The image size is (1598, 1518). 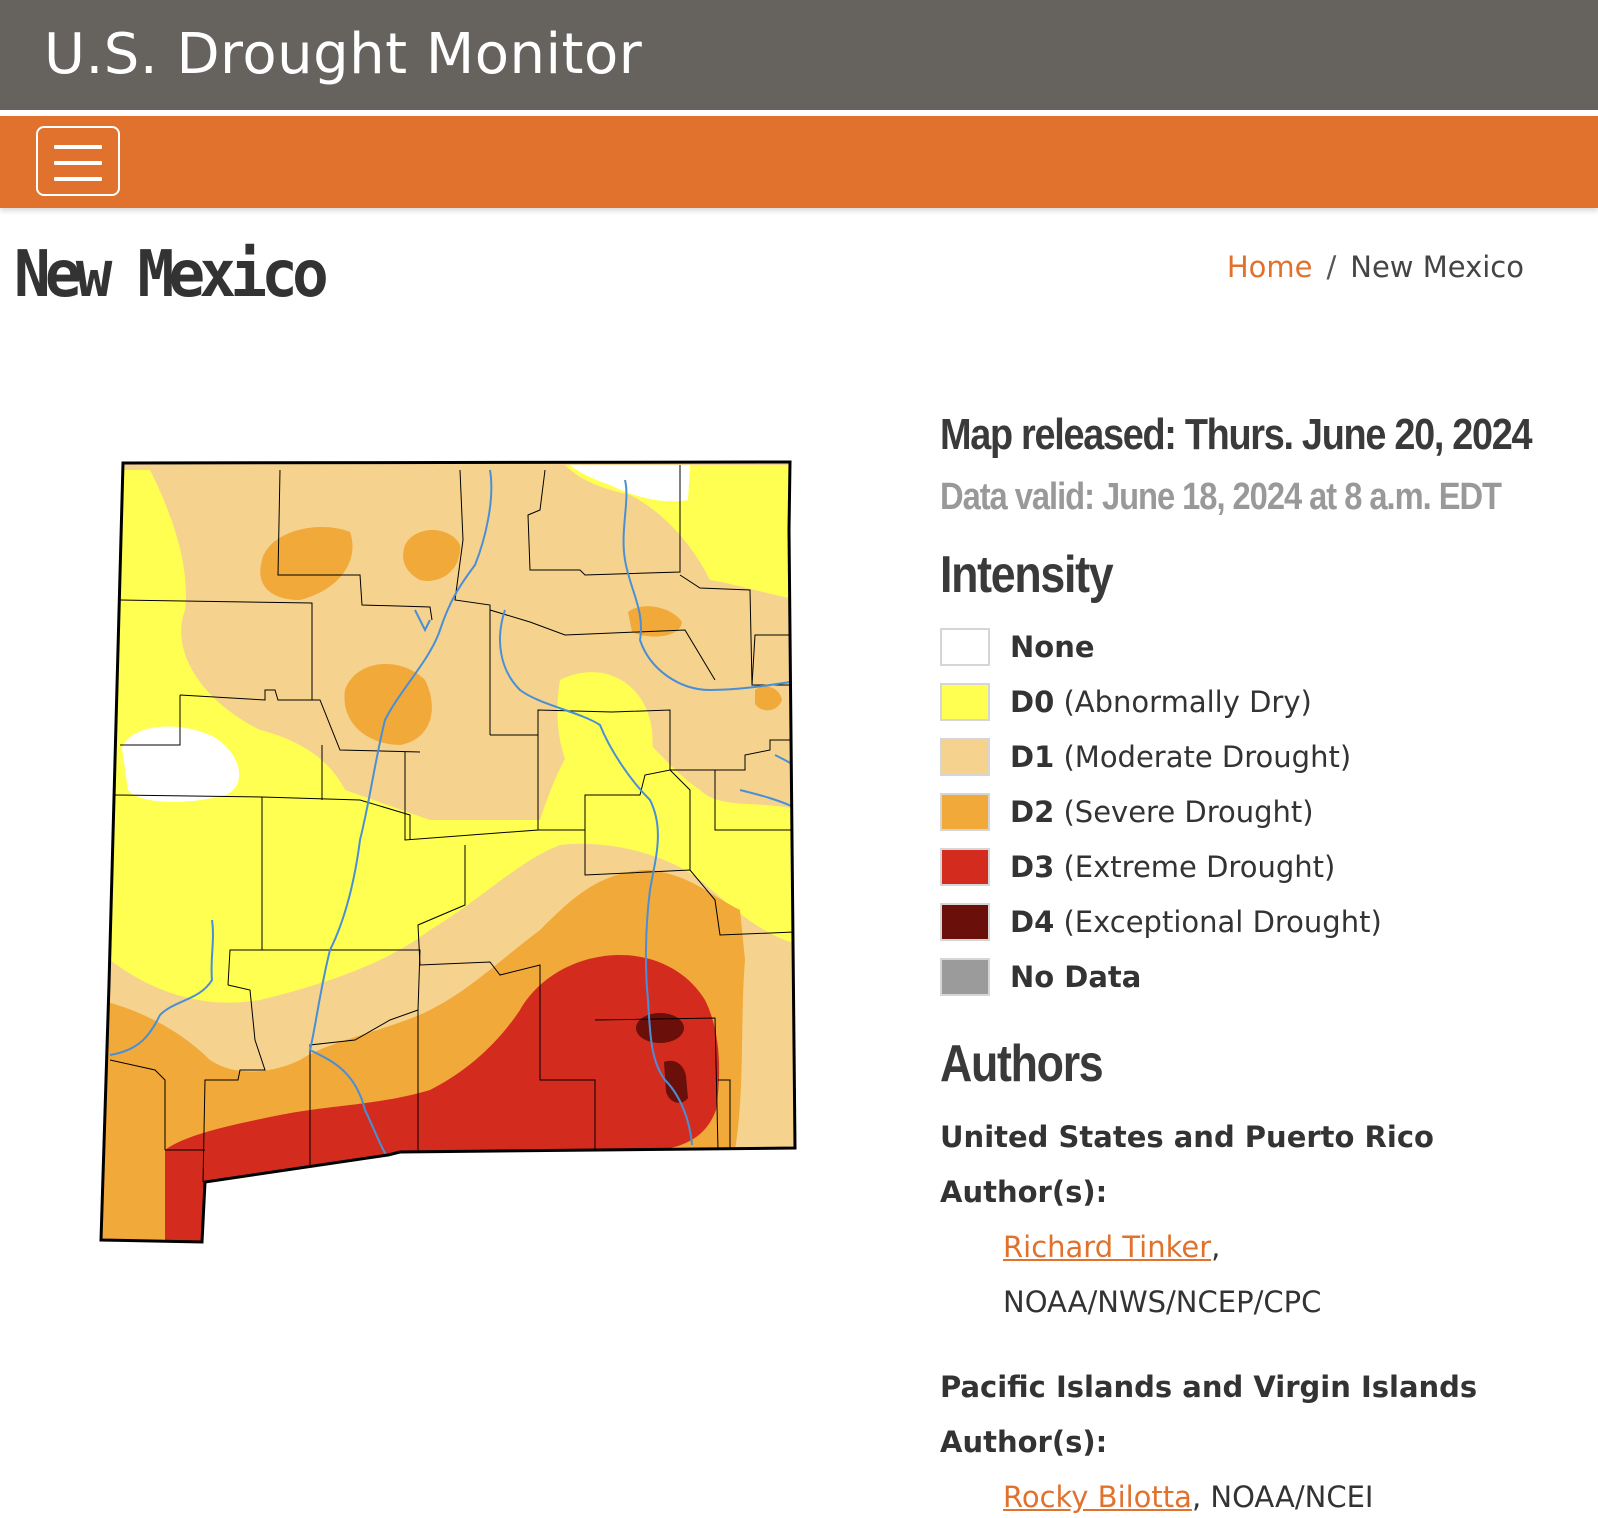 I want to click on site-header: U.S. Drought Monitor, so click(x=799, y=55).